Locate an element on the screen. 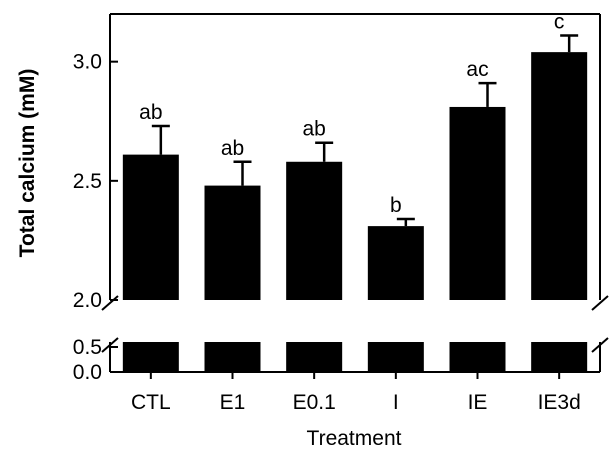  y-tick-label: 0.5 is located at coordinates (87, 347).